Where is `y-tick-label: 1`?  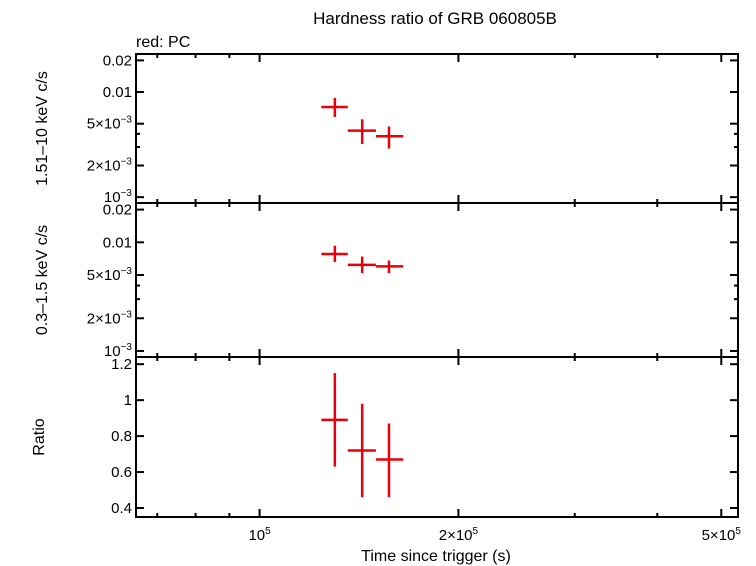 y-tick-label: 1 is located at coordinates (128, 400).